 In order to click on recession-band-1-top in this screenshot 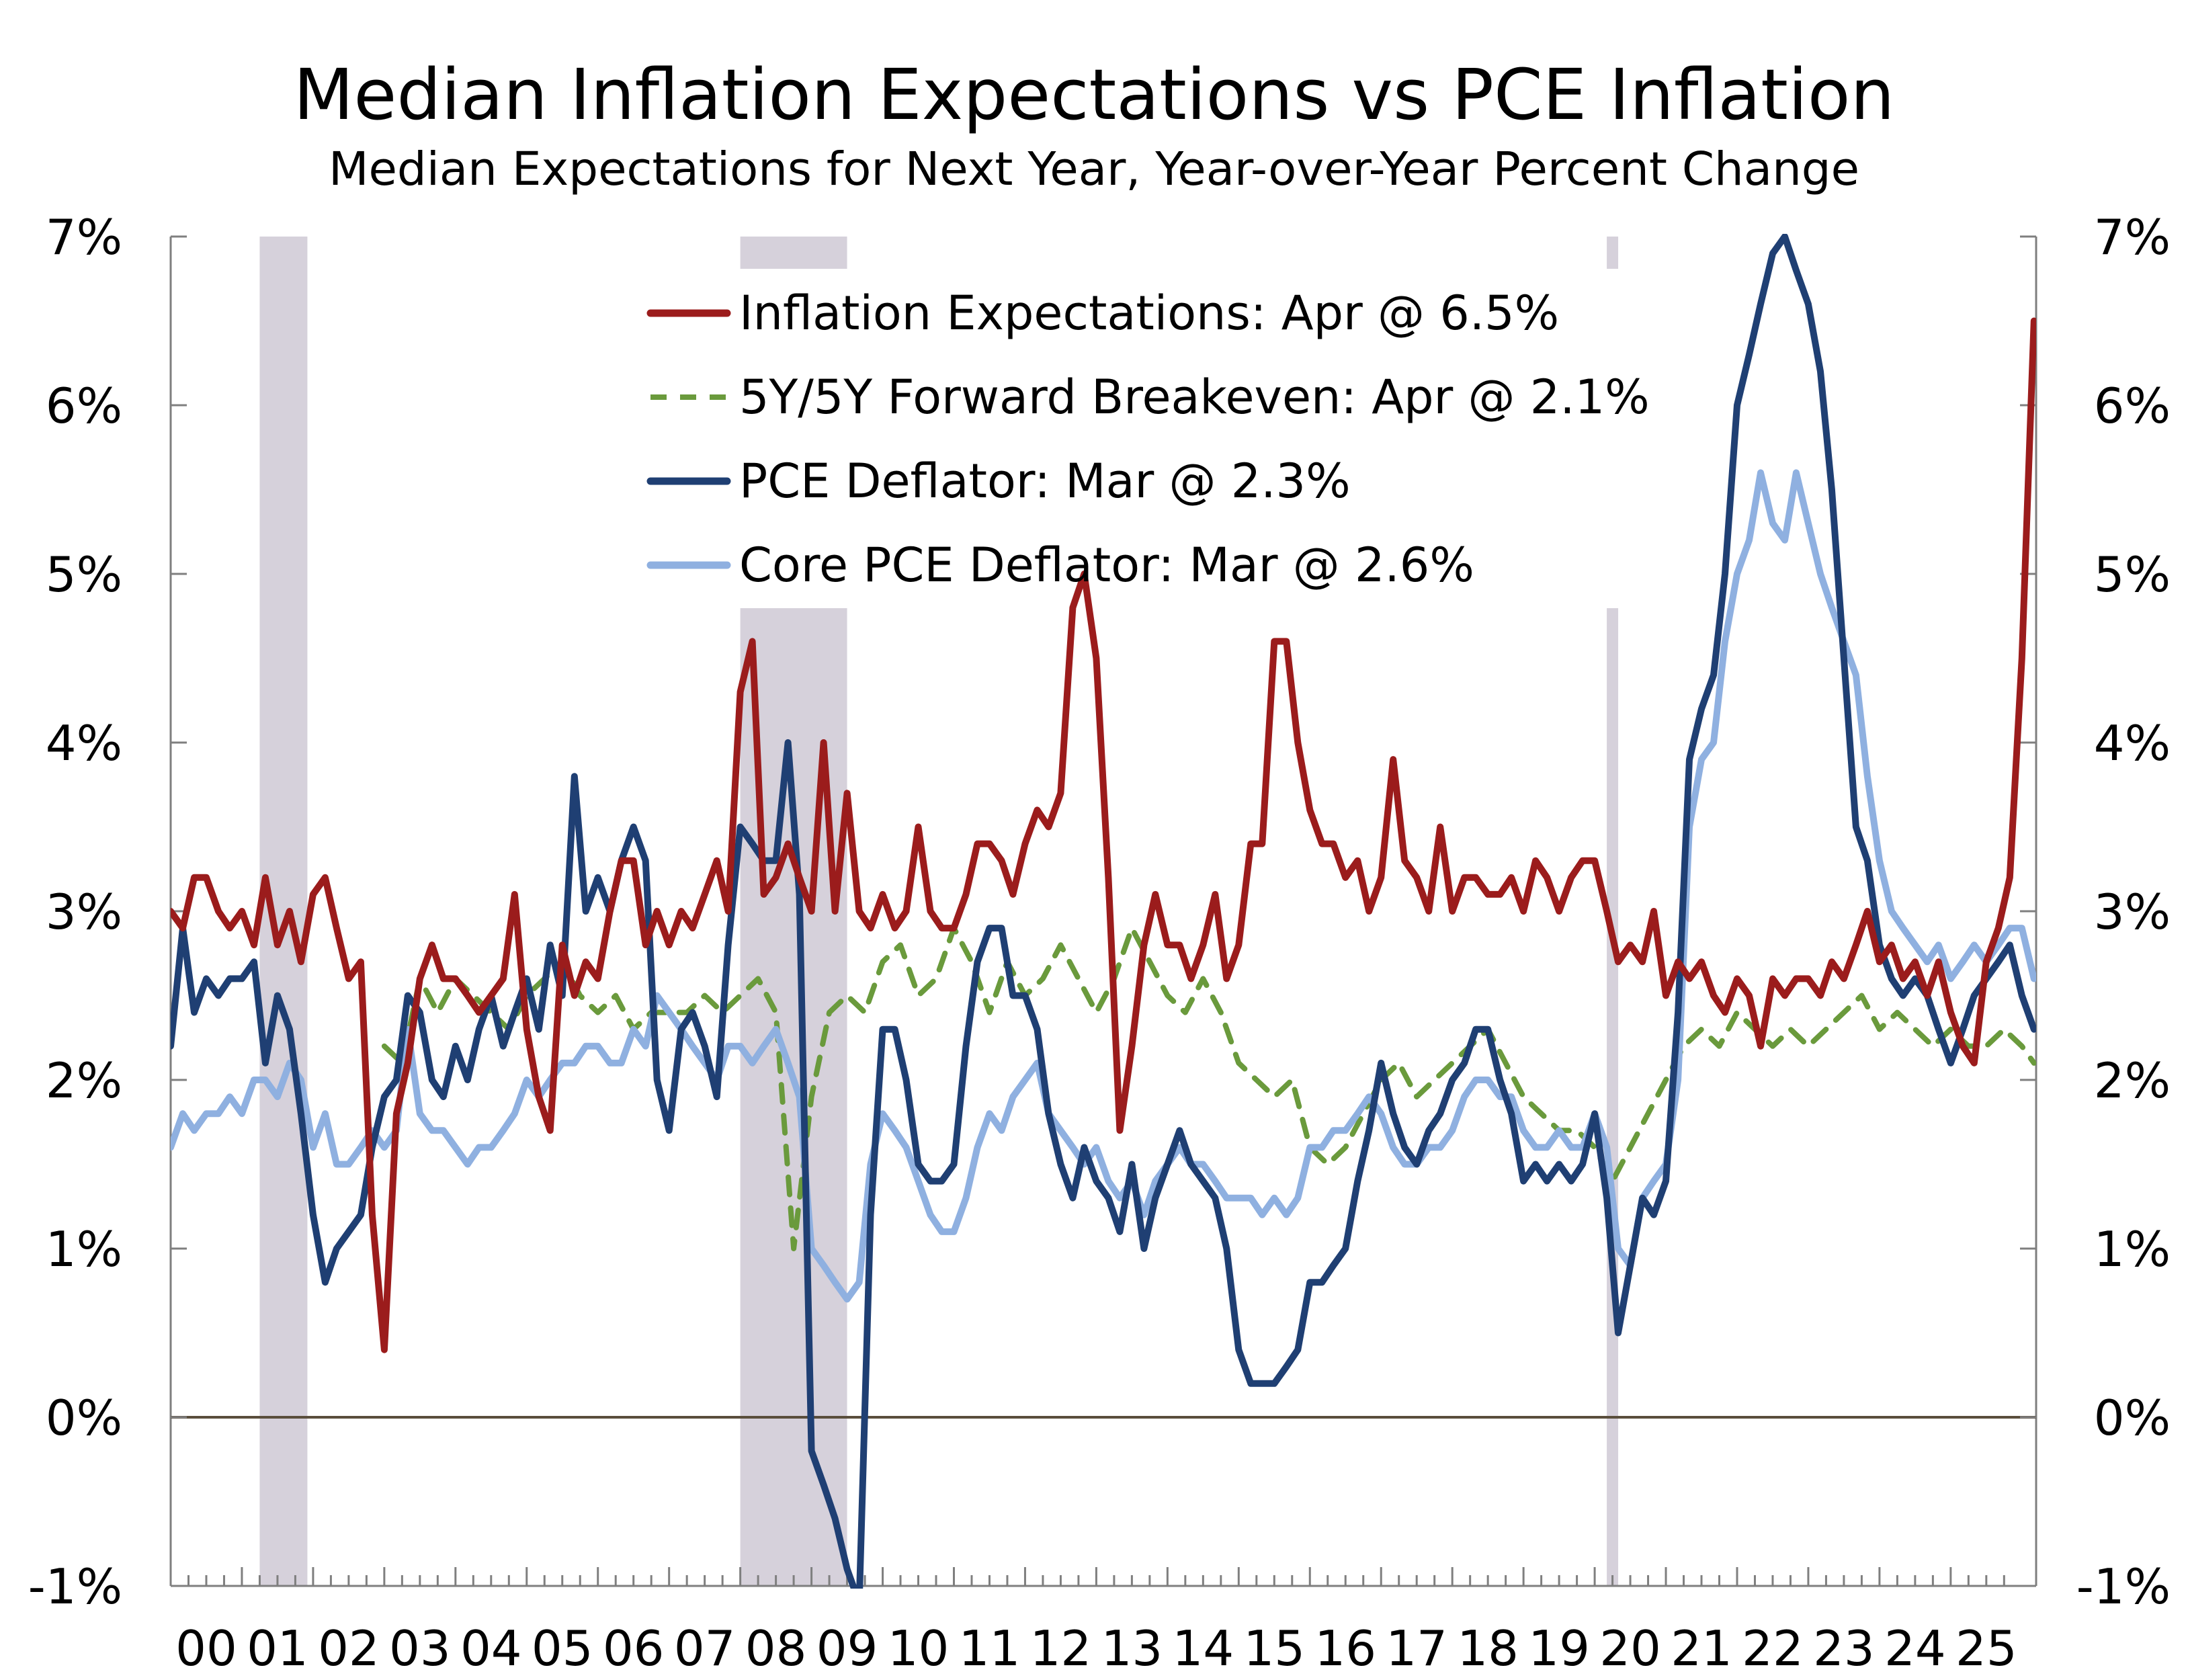, I will do `click(793, 253)`.